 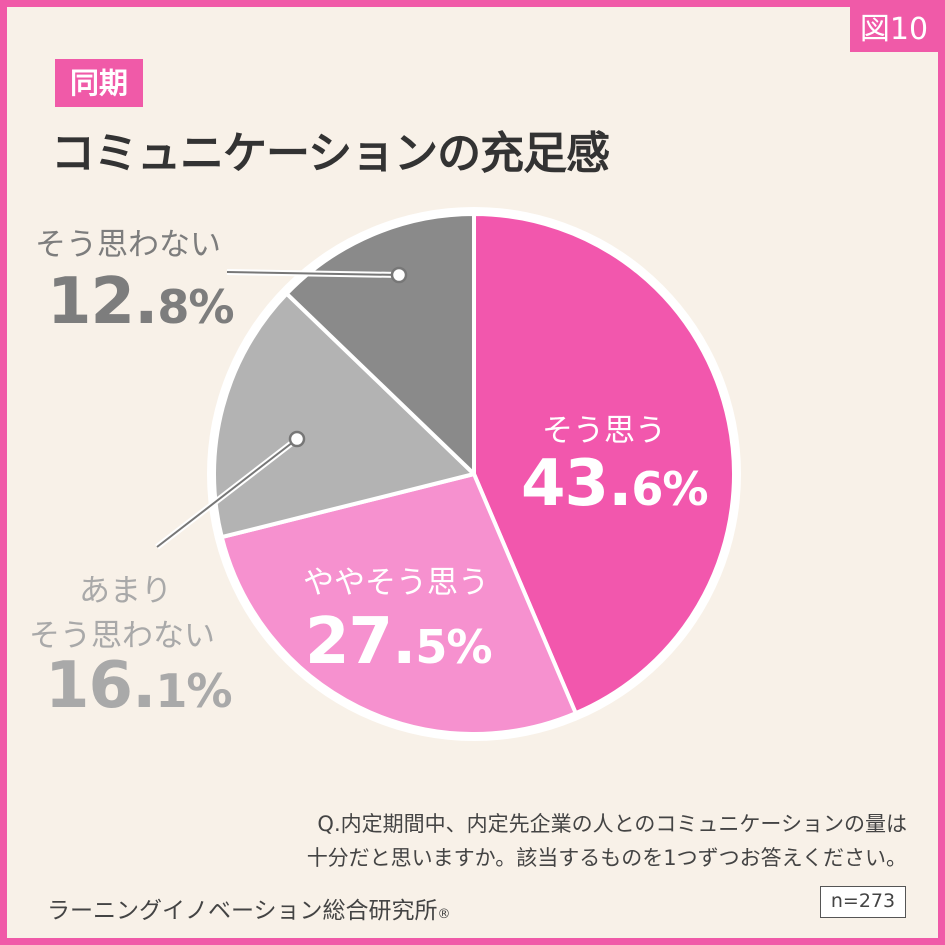 What do you see at coordinates (612, 824) in the screenshot?
I see `survey-question-line1: Q.内定期間中、内定先企業の人とのコミュニケーションの量は` at bounding box center [612, 824].